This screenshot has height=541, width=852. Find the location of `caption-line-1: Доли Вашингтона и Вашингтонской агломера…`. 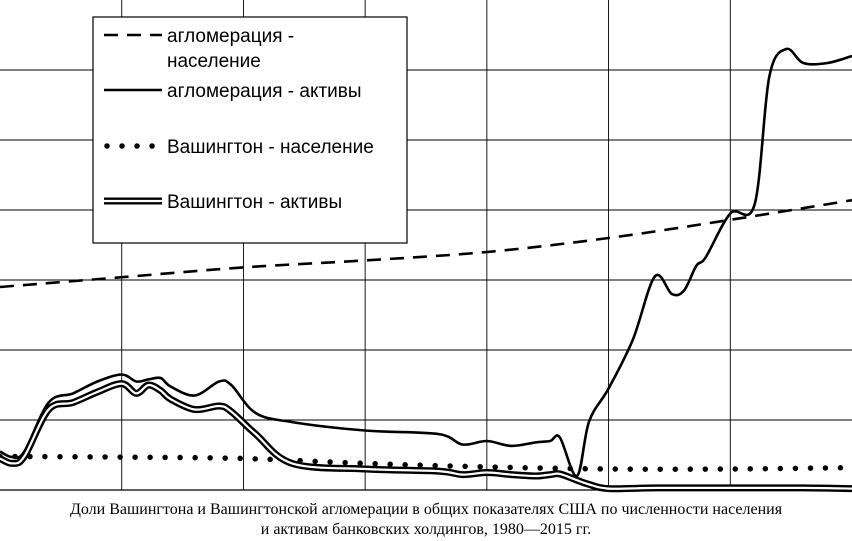

caption-line-1: Доли Вашингтона и Вашингтонской агломера… is located at coordinates (426, 509).